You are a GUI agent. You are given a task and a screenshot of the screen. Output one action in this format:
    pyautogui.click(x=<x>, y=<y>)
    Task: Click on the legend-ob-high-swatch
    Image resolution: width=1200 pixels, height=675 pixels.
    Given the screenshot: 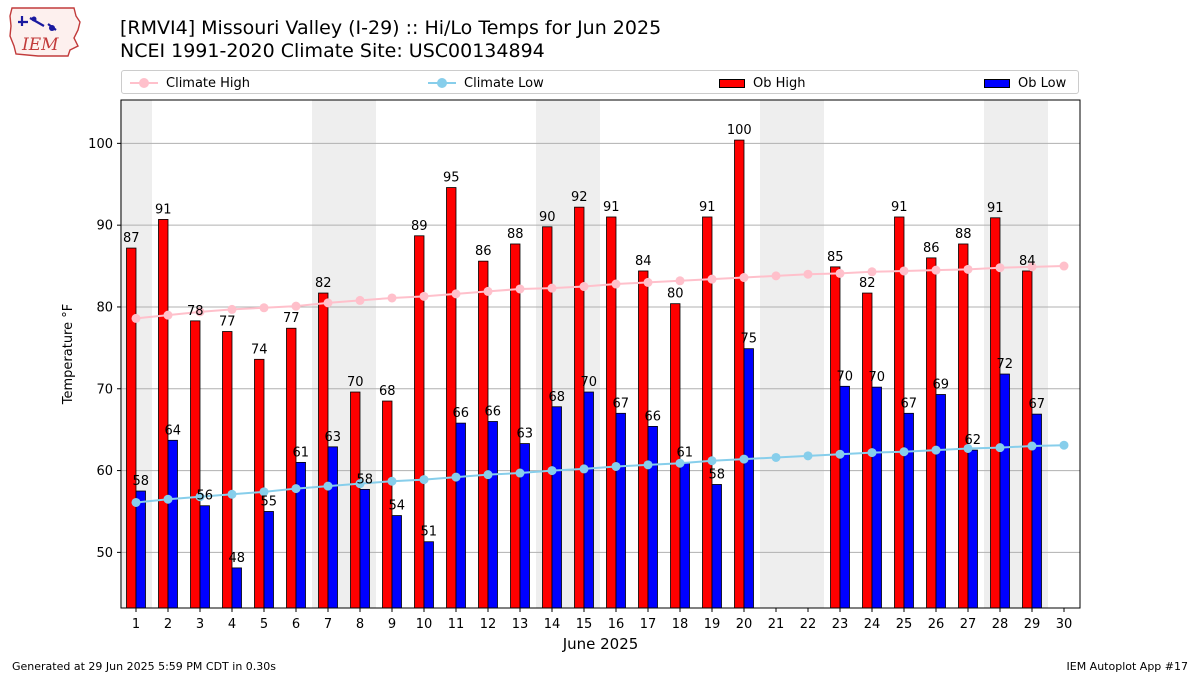 What is the action you would take?
    pyautogui.click(x=732, y=83)
    